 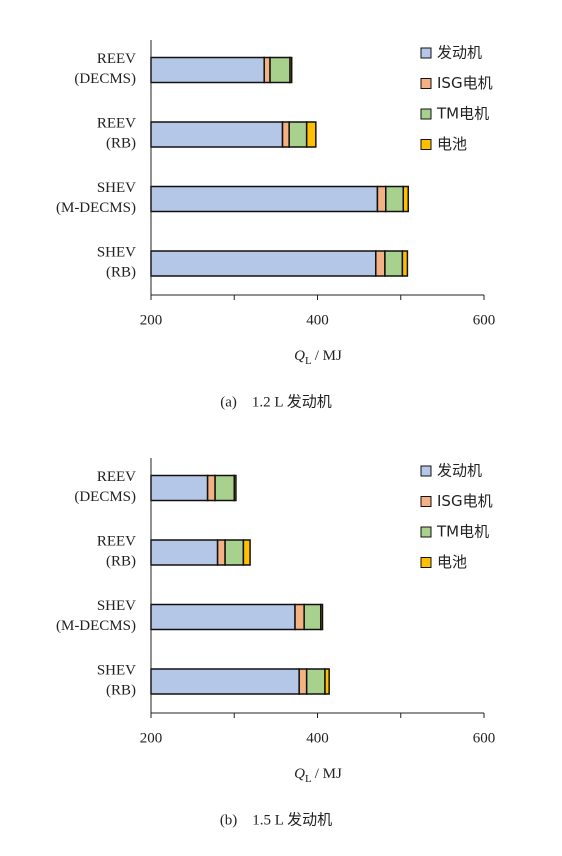 I want to click on caption: (b) 1.5 L 发动机, so click(x=276, y=819).